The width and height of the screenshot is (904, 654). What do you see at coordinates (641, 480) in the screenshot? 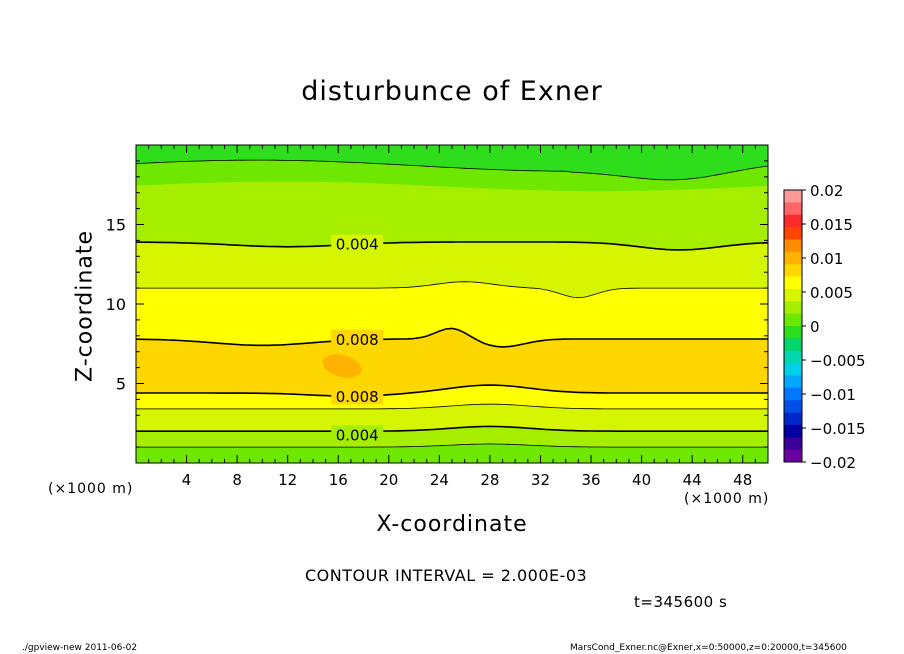
I see `x-tick-label: 40` at bounding box center [641, 480].